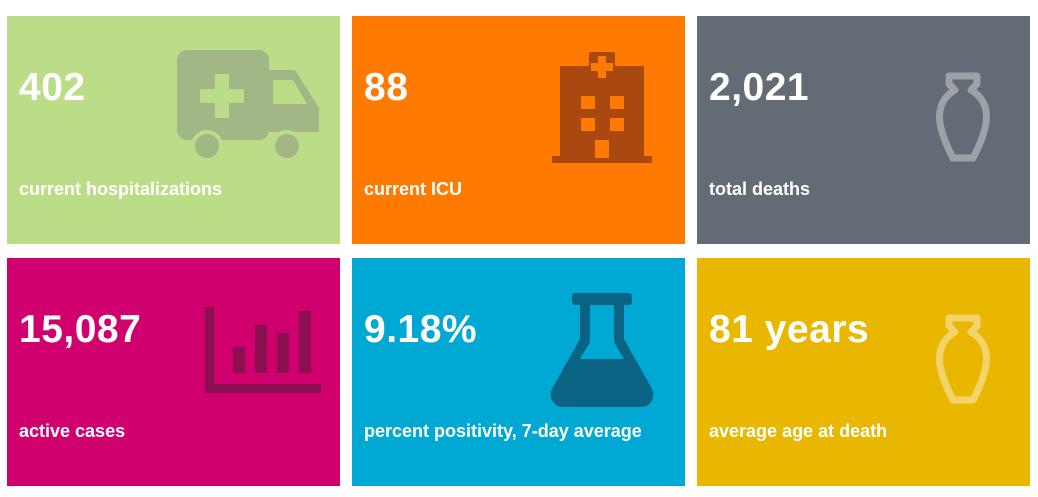 The image size is (1038, 497). Describe the element at coordinates (760, 189) in the screenshot. I see `deaths-label: total deaths` at that location.